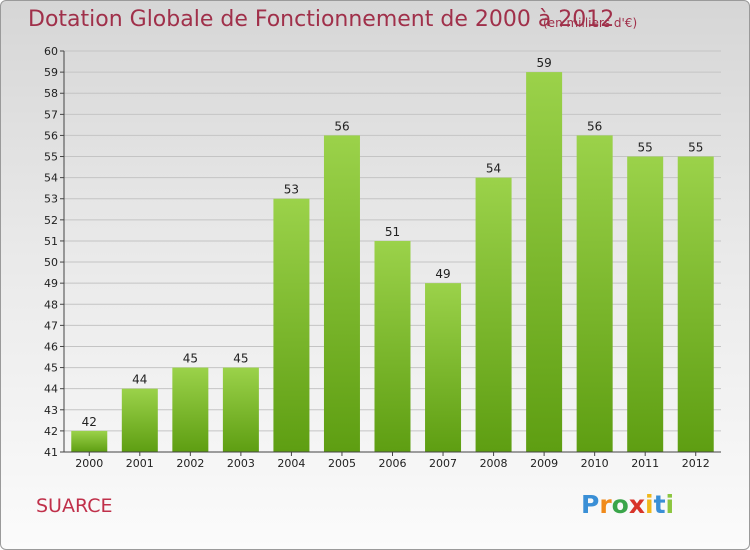 The width and height of the screenshot is (750, 550). Describe the element at coordinates (51, 368) in the screenshot. I see `y-tick-label: 45` at that location.